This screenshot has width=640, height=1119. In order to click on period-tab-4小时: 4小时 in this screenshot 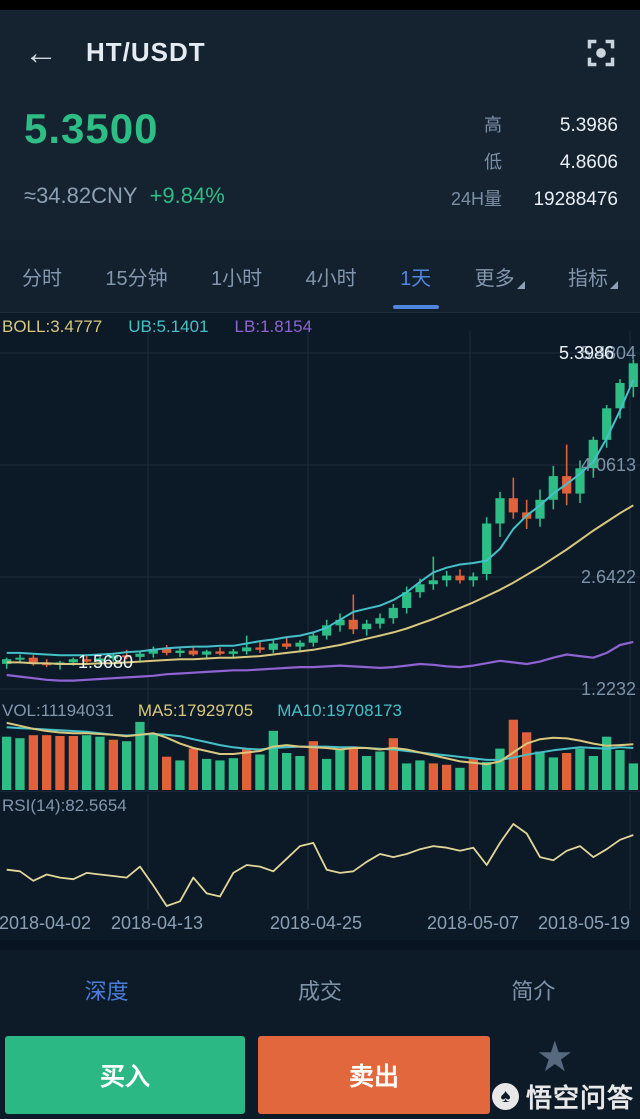, I will do `click(331, 278)`.